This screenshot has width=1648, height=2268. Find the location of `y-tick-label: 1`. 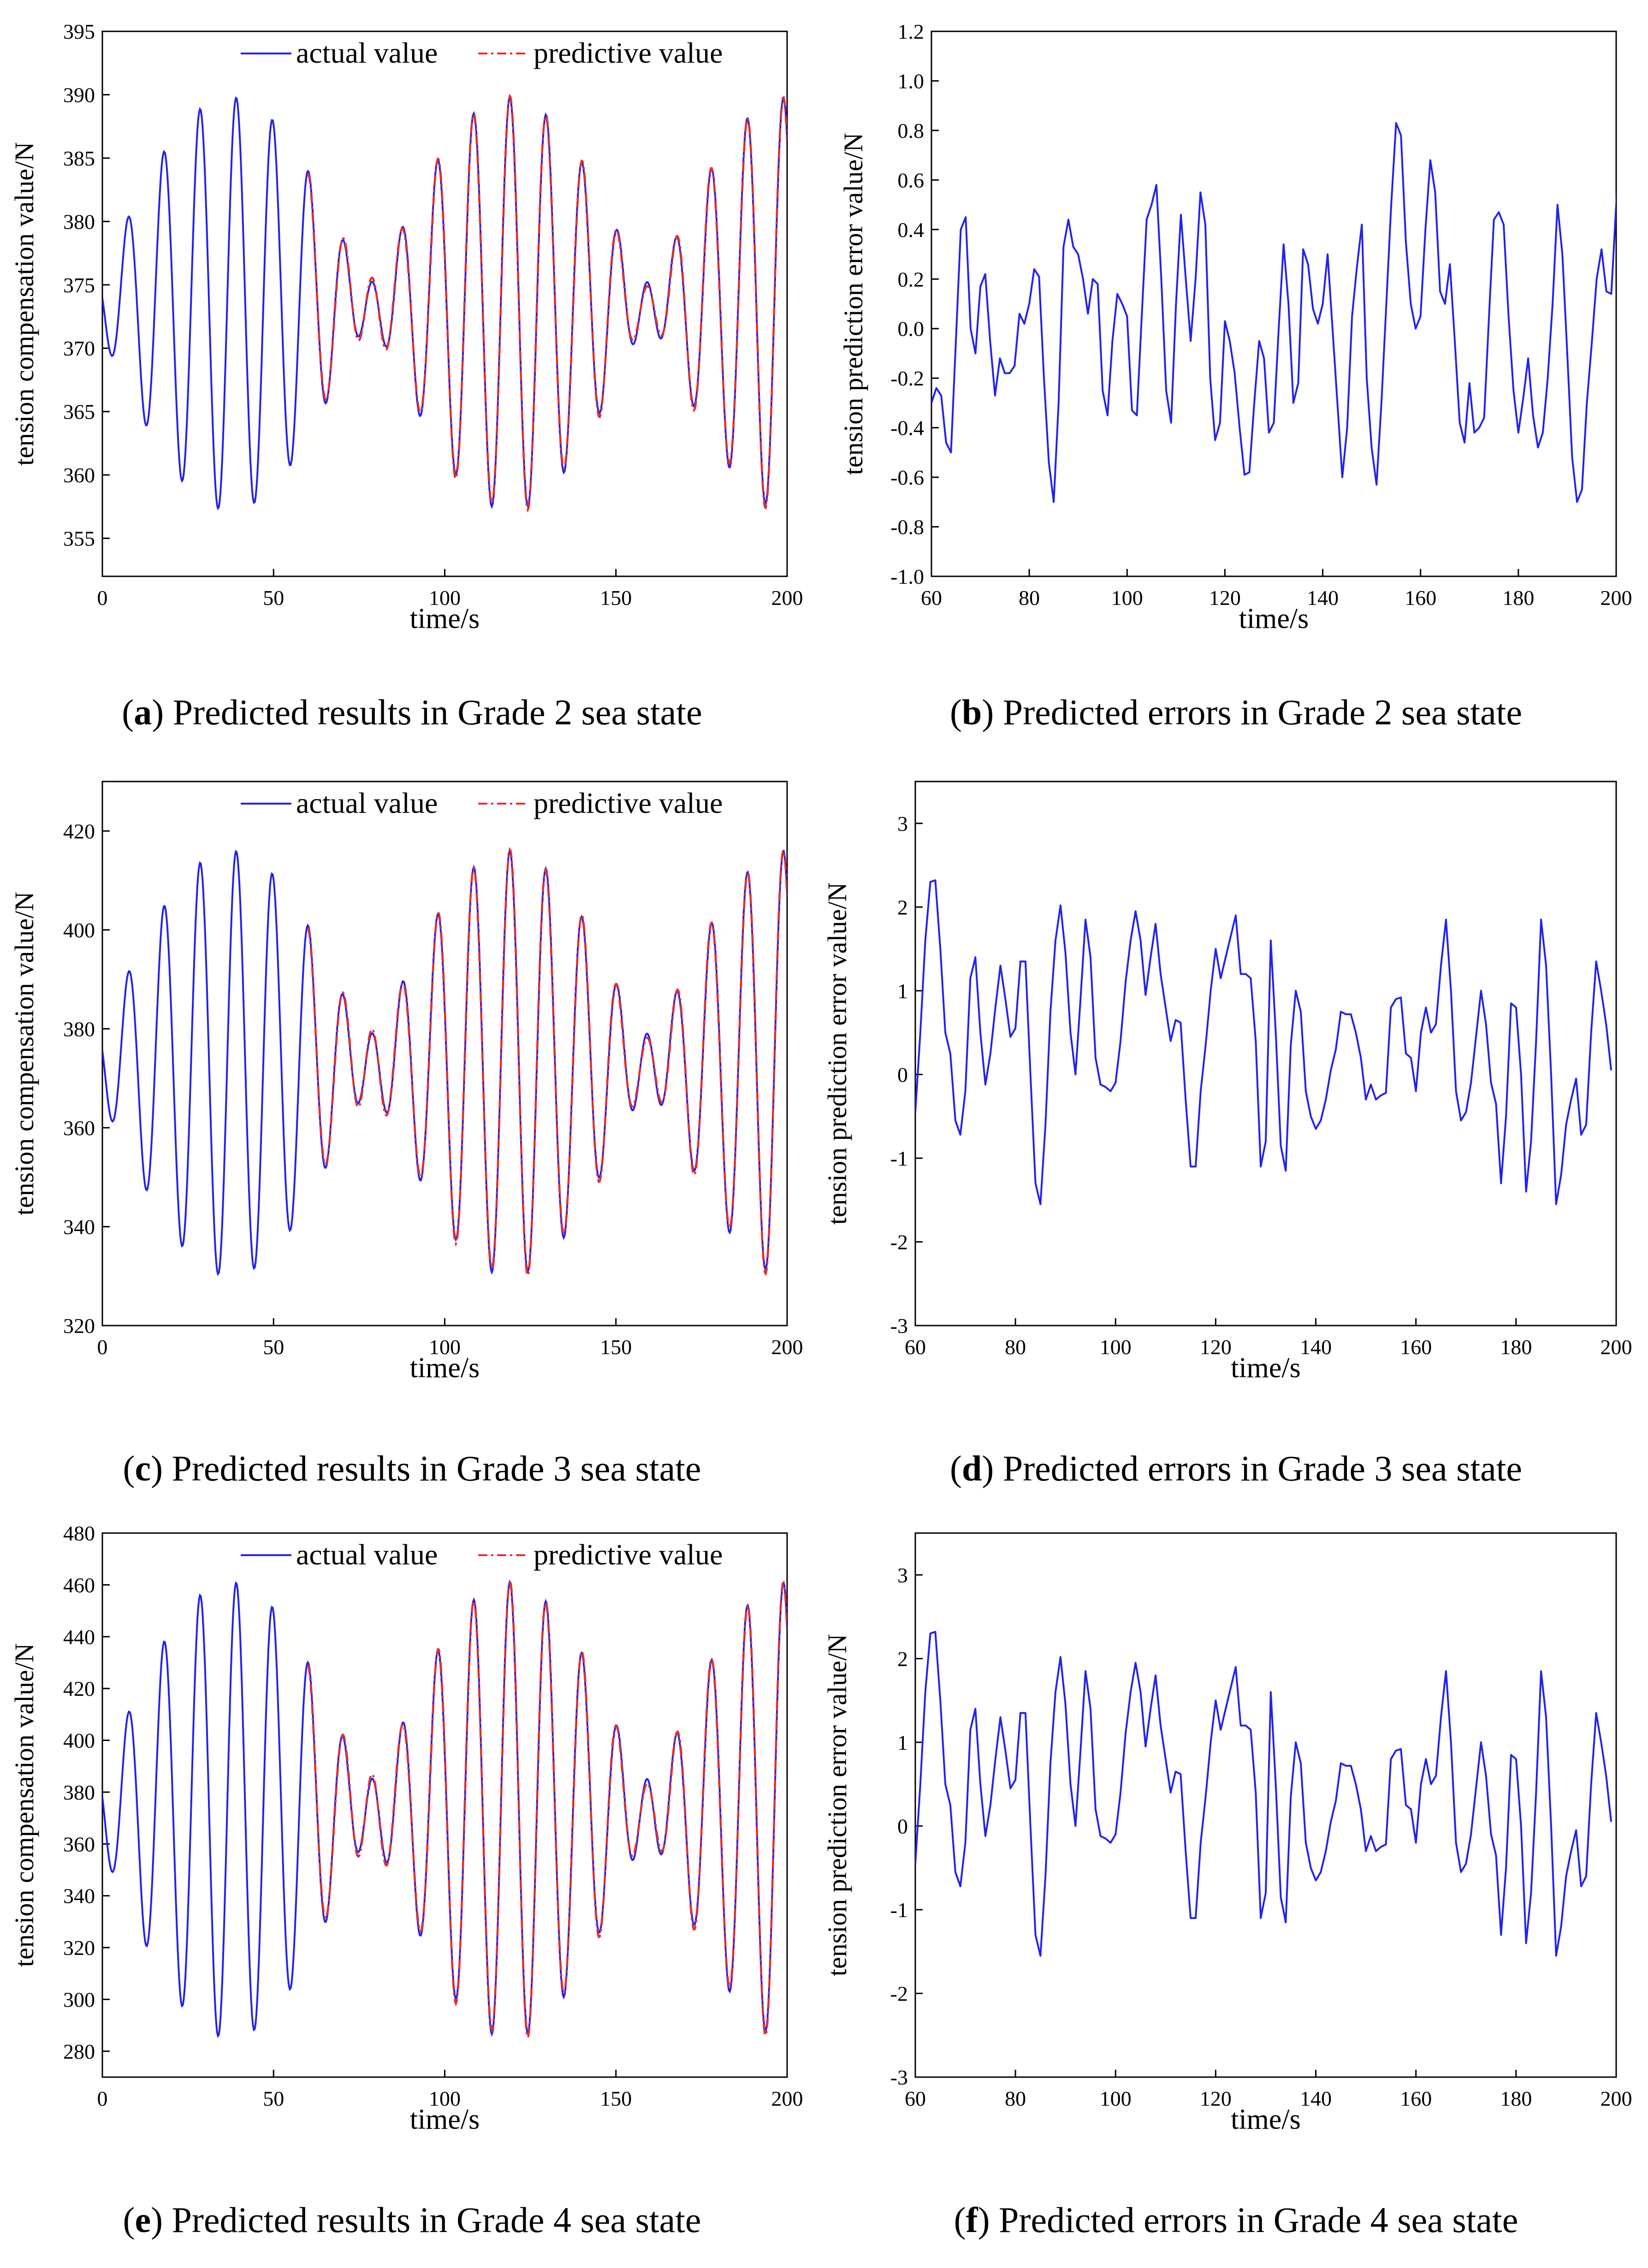

y-tick-label: 1 is located at coordinates (903, 991).